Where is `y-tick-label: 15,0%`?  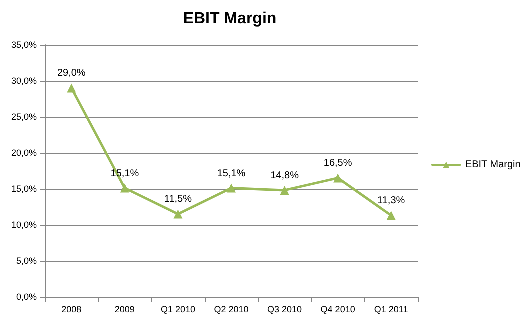
y-tick-label: 15,0% is located at coordinates (24, 189).